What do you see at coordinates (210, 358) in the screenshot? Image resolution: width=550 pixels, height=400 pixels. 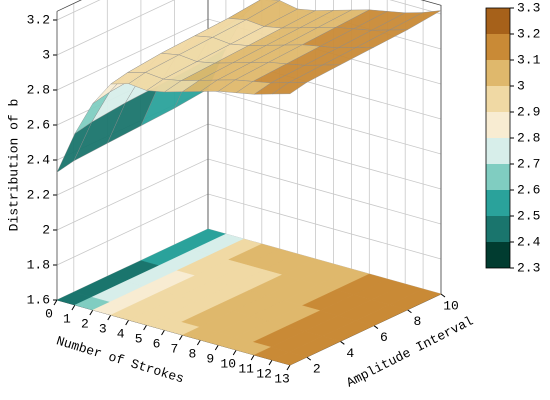 I see `x-tick-label: 9` at bounding box center [210, 358].